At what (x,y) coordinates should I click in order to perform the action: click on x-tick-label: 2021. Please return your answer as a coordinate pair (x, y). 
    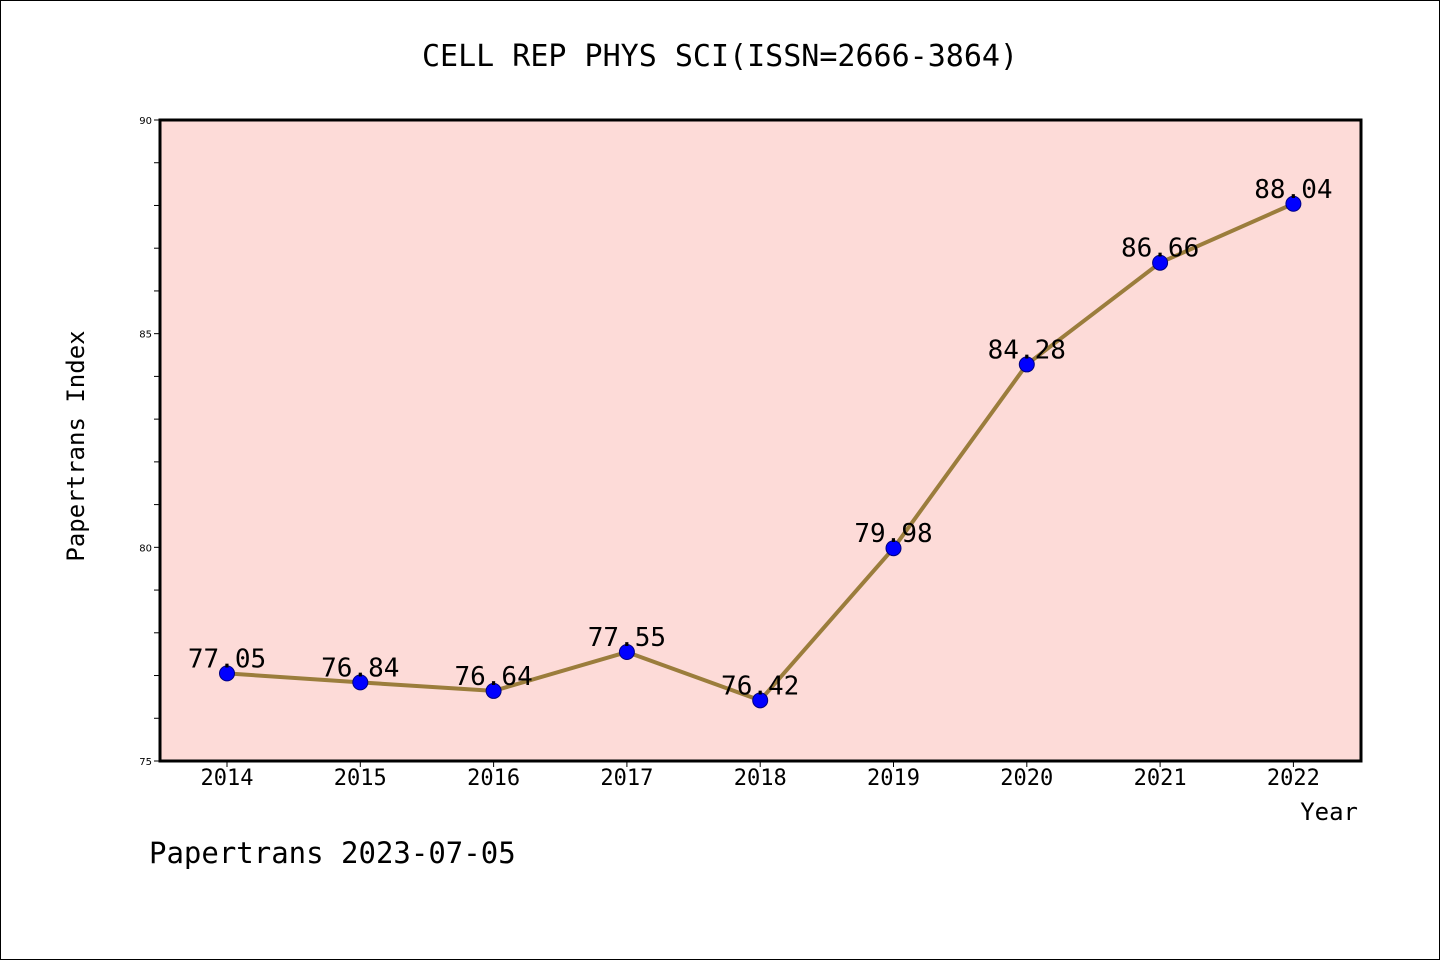
    Looking at the image, I should click on (1160, 778).